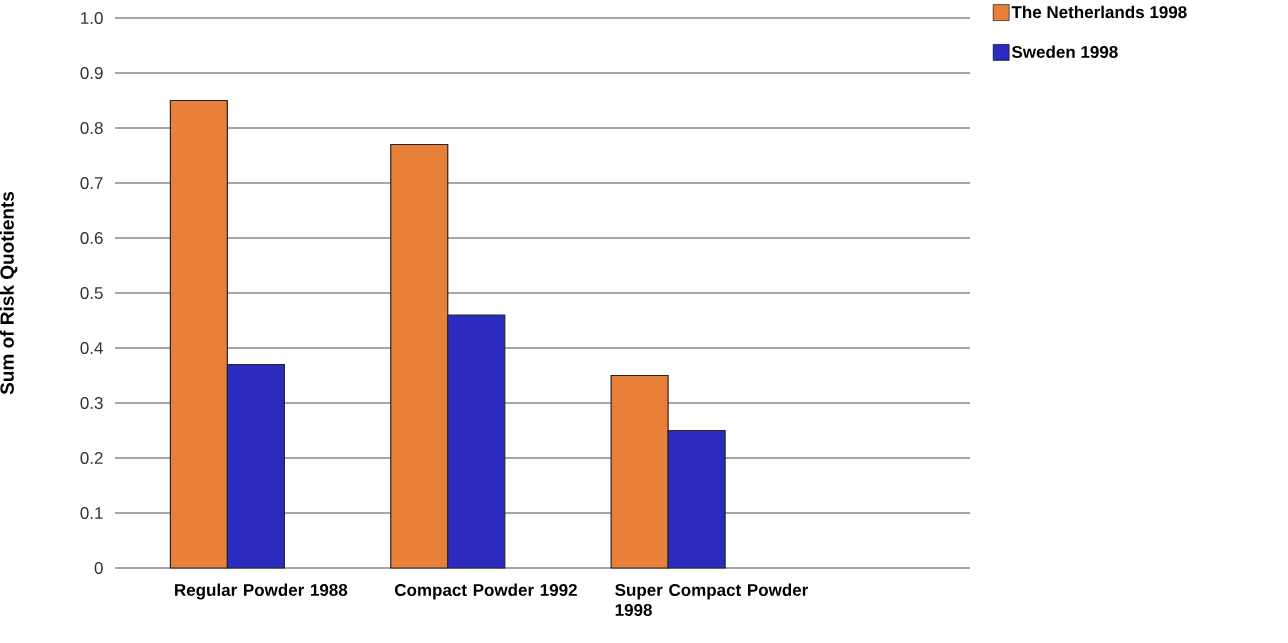 The image size is (1288, 643). What do you see at coordinates (91, 513) in the screenshot?
I see `y-tick-label: 0.1` at bounding box center [91, 513].